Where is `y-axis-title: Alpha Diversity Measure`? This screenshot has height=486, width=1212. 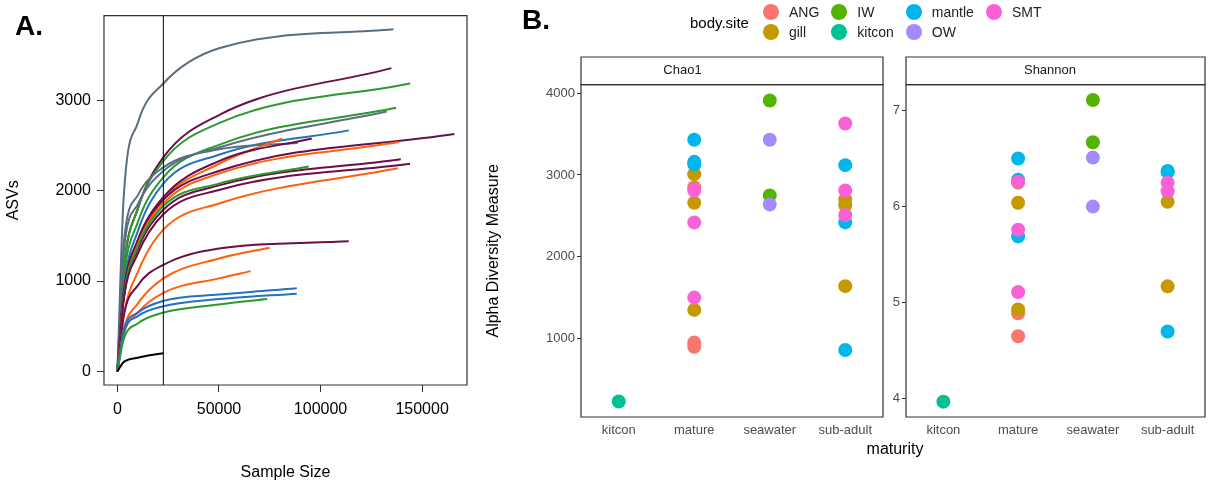 y-axis-title: Alpha Diversity Measure is located at coordinates (493, 251).